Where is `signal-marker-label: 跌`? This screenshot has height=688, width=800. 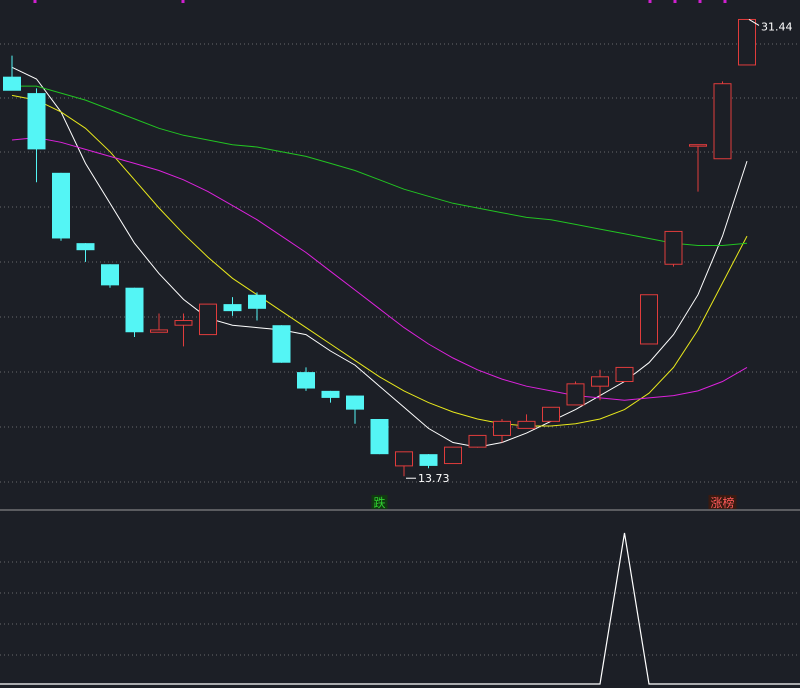 signal-marker-label: 跌 is located at coordinates (379, 502).